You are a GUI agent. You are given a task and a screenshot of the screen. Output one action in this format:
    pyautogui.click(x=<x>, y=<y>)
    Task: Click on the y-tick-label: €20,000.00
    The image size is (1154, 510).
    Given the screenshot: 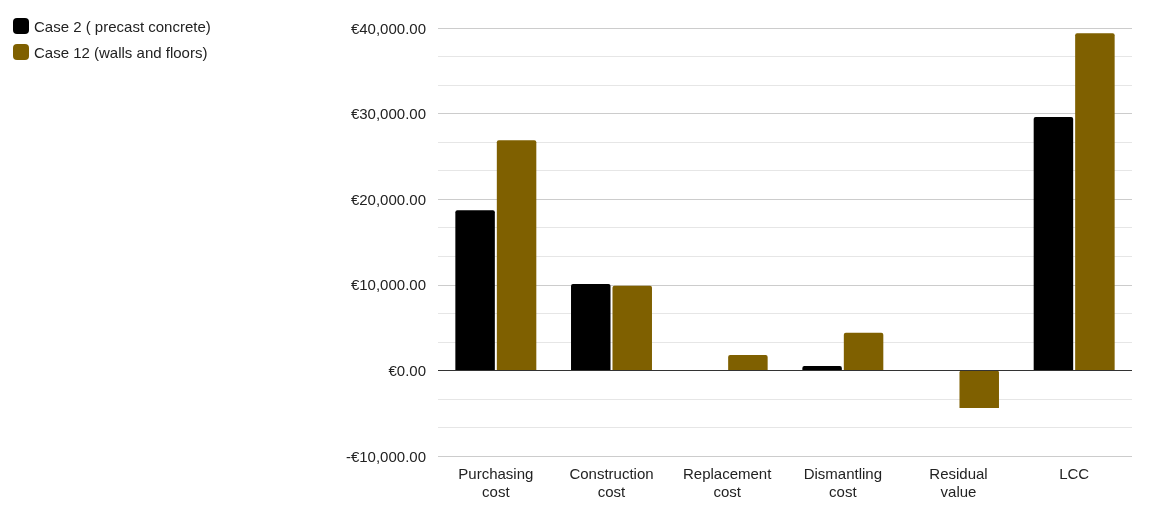 What is the action you would take?
    pyautogui.click(x=388, y=199)
    